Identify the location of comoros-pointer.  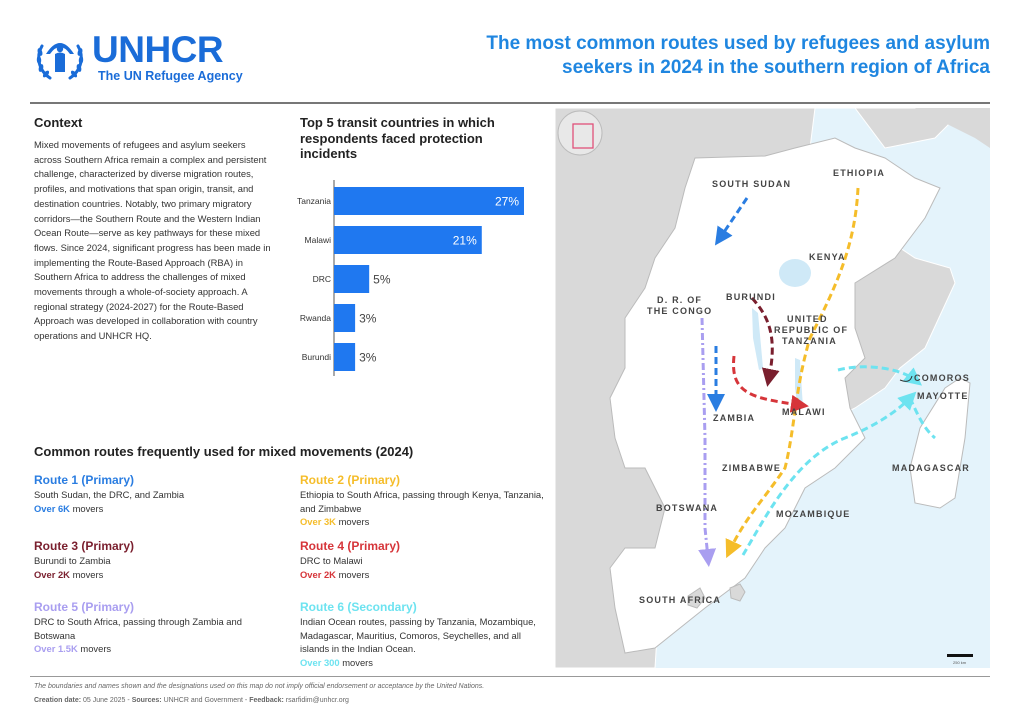
(906, 378).